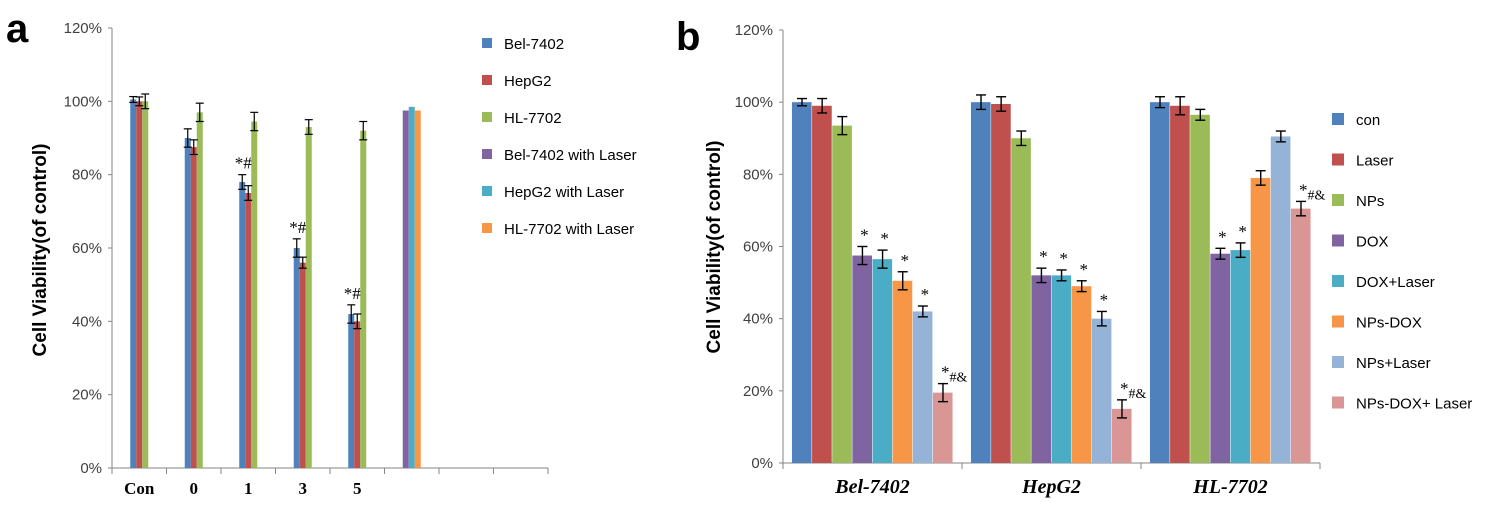  I want to click on x-tick-label: Bel-7402, so click(871, 487).